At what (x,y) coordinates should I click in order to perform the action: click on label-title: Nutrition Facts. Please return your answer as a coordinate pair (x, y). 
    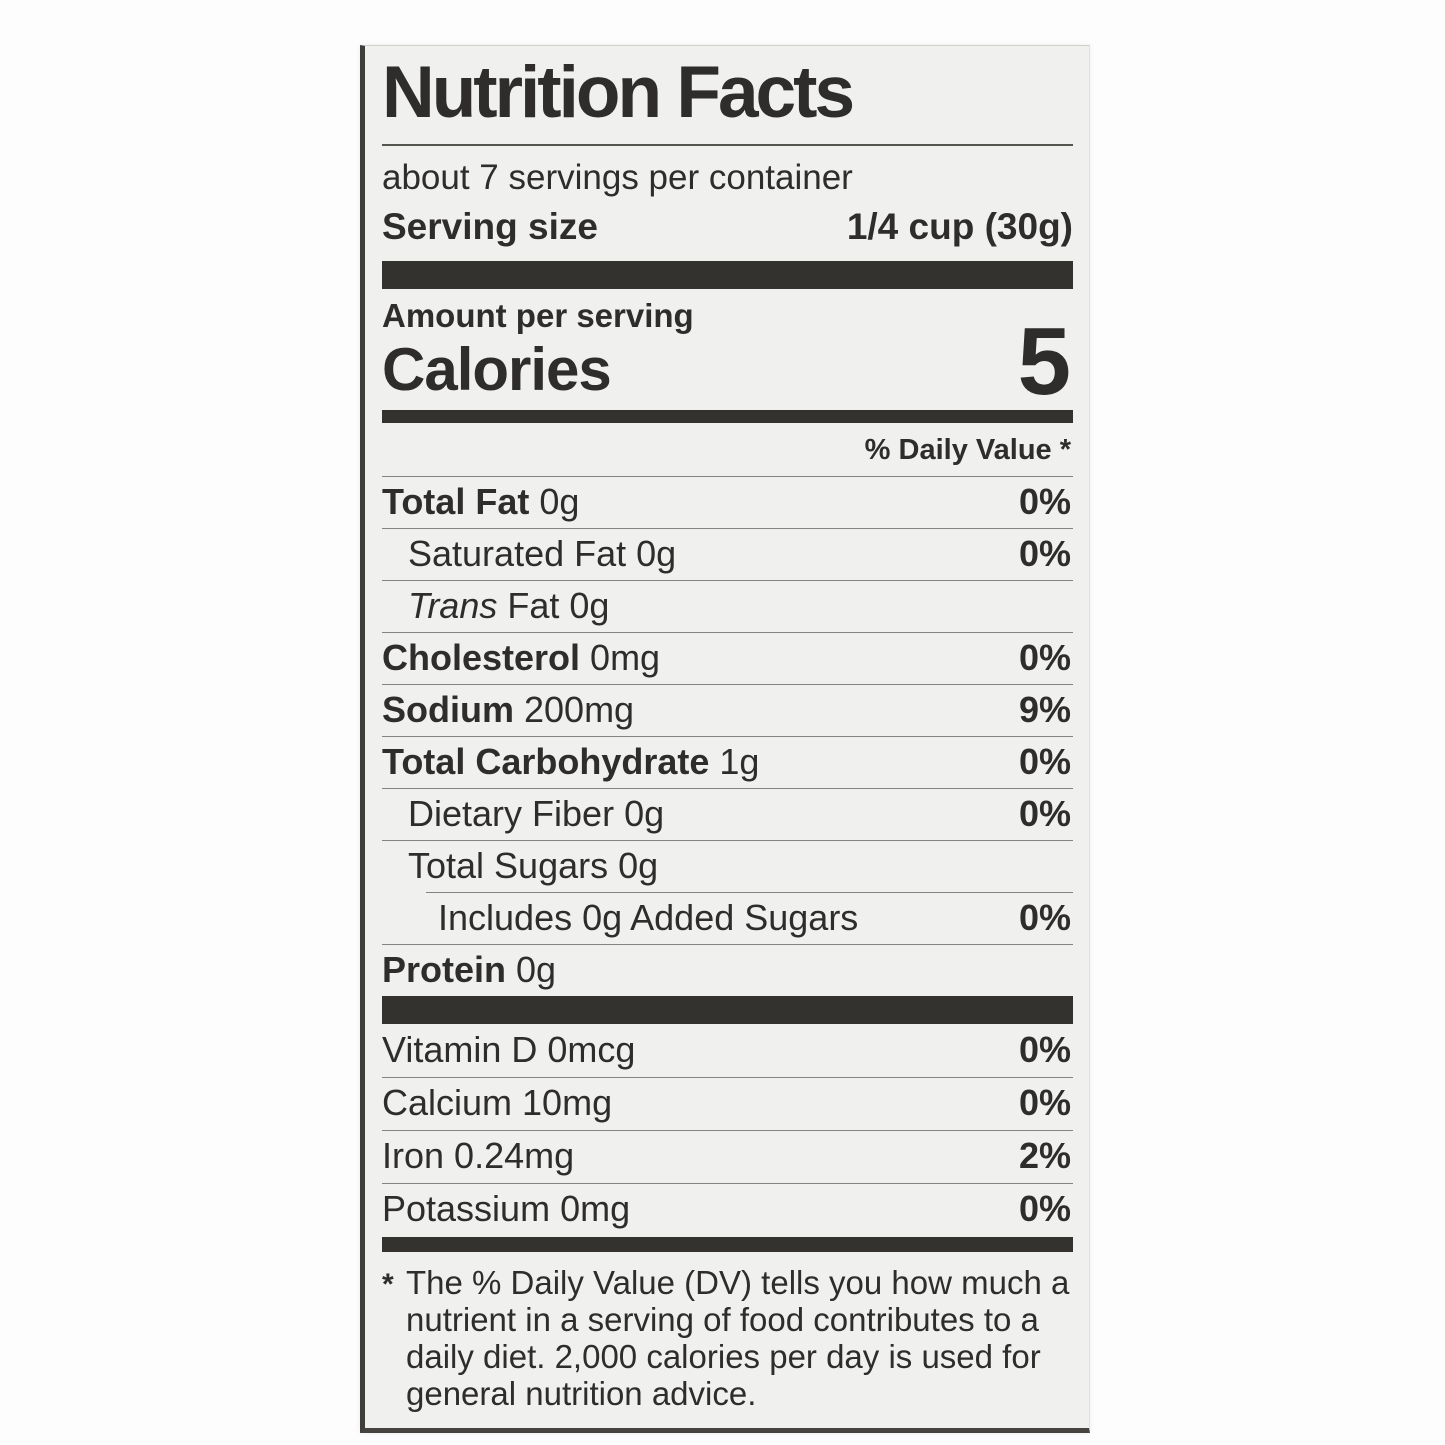
    Looking at the image, I should click on (727, 101).